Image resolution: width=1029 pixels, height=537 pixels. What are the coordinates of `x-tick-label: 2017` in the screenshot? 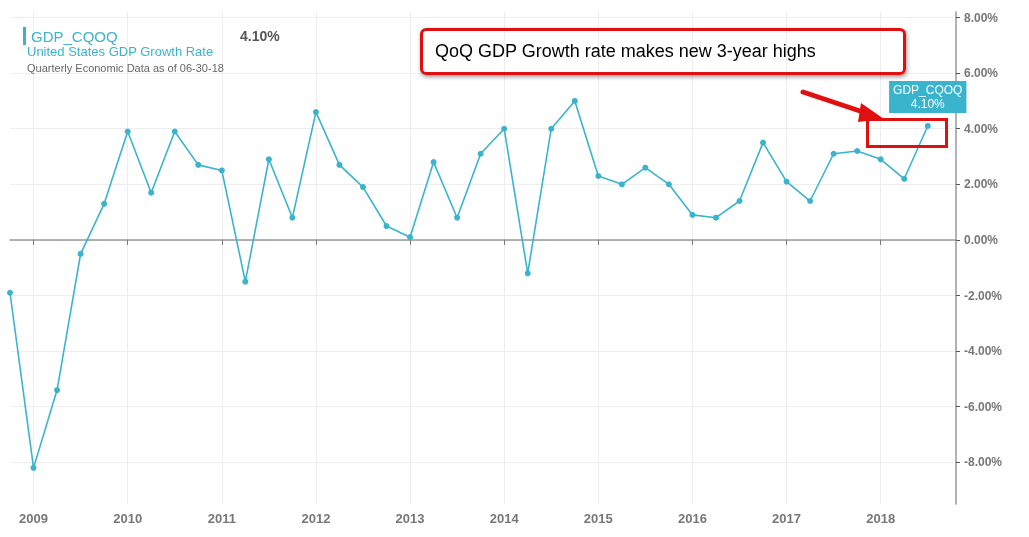 It's located at (787, 518).